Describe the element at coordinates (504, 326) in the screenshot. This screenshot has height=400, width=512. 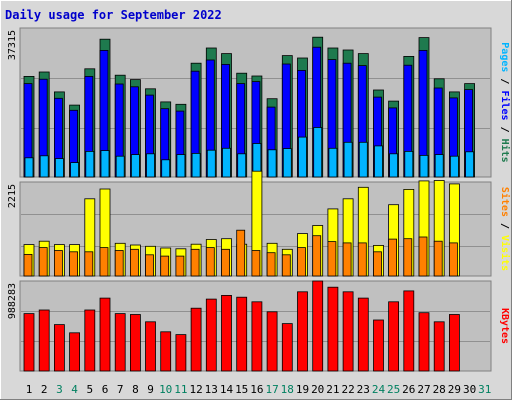
I see `side-label-part: KBytes` at that location.